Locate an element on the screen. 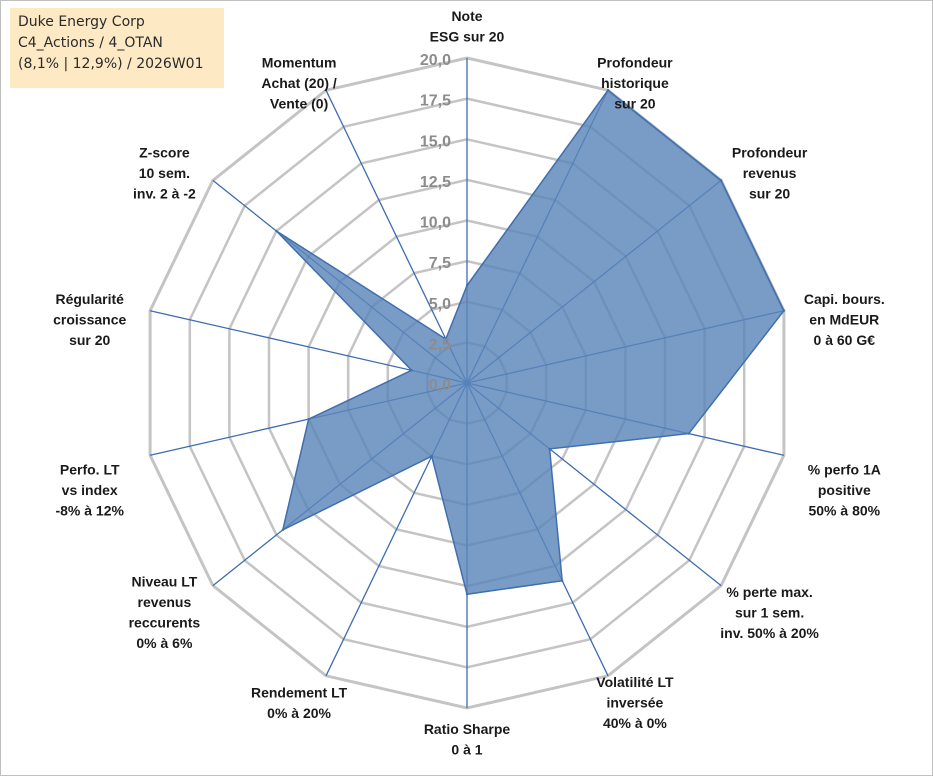 Image resolution: width=933 pixels, height=776 pixels. info-company: Duke Energy Corp is located at coordinates (81, 22).